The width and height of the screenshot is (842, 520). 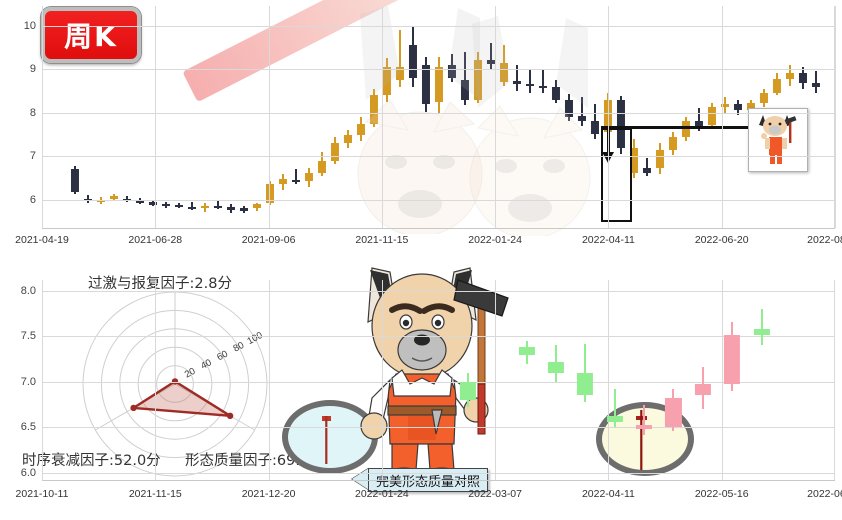 I want to click on dog-watermark-left, so click(x=420, y=120).